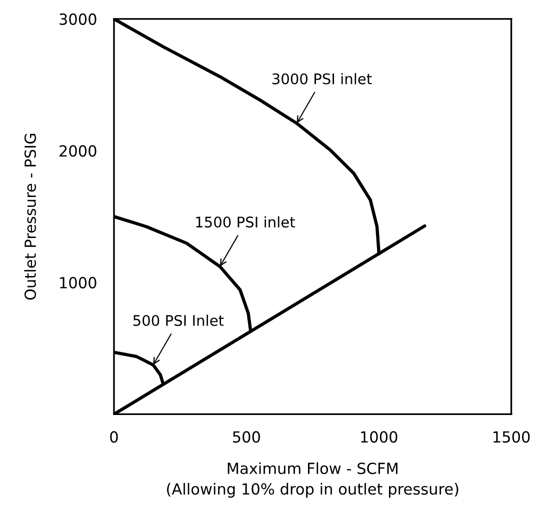 This screenshot has width=548, height=512. Describe the element at coordinates (512, 437) in the screenshot. I see `x-tick-label: 1500` at that location.